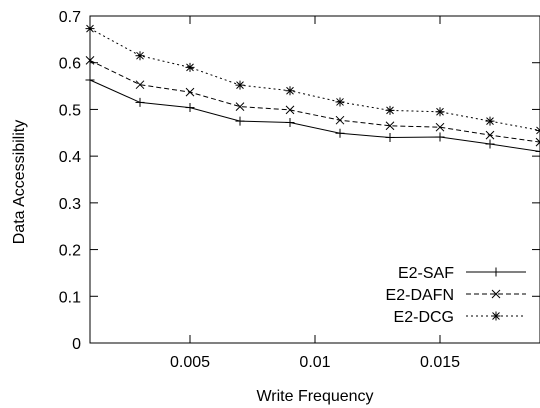  Describe the element at coordinates (70, 157) in the screenshot. I see `y-tick-label: 0.4` at that location.